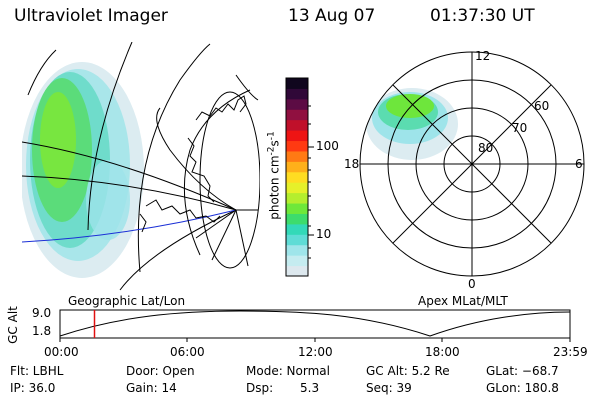 The image size is (600, 400). Describe the element at coordinates (310, 388) in the screenshot. I see `info-dsp-value: 5.3` at that location.